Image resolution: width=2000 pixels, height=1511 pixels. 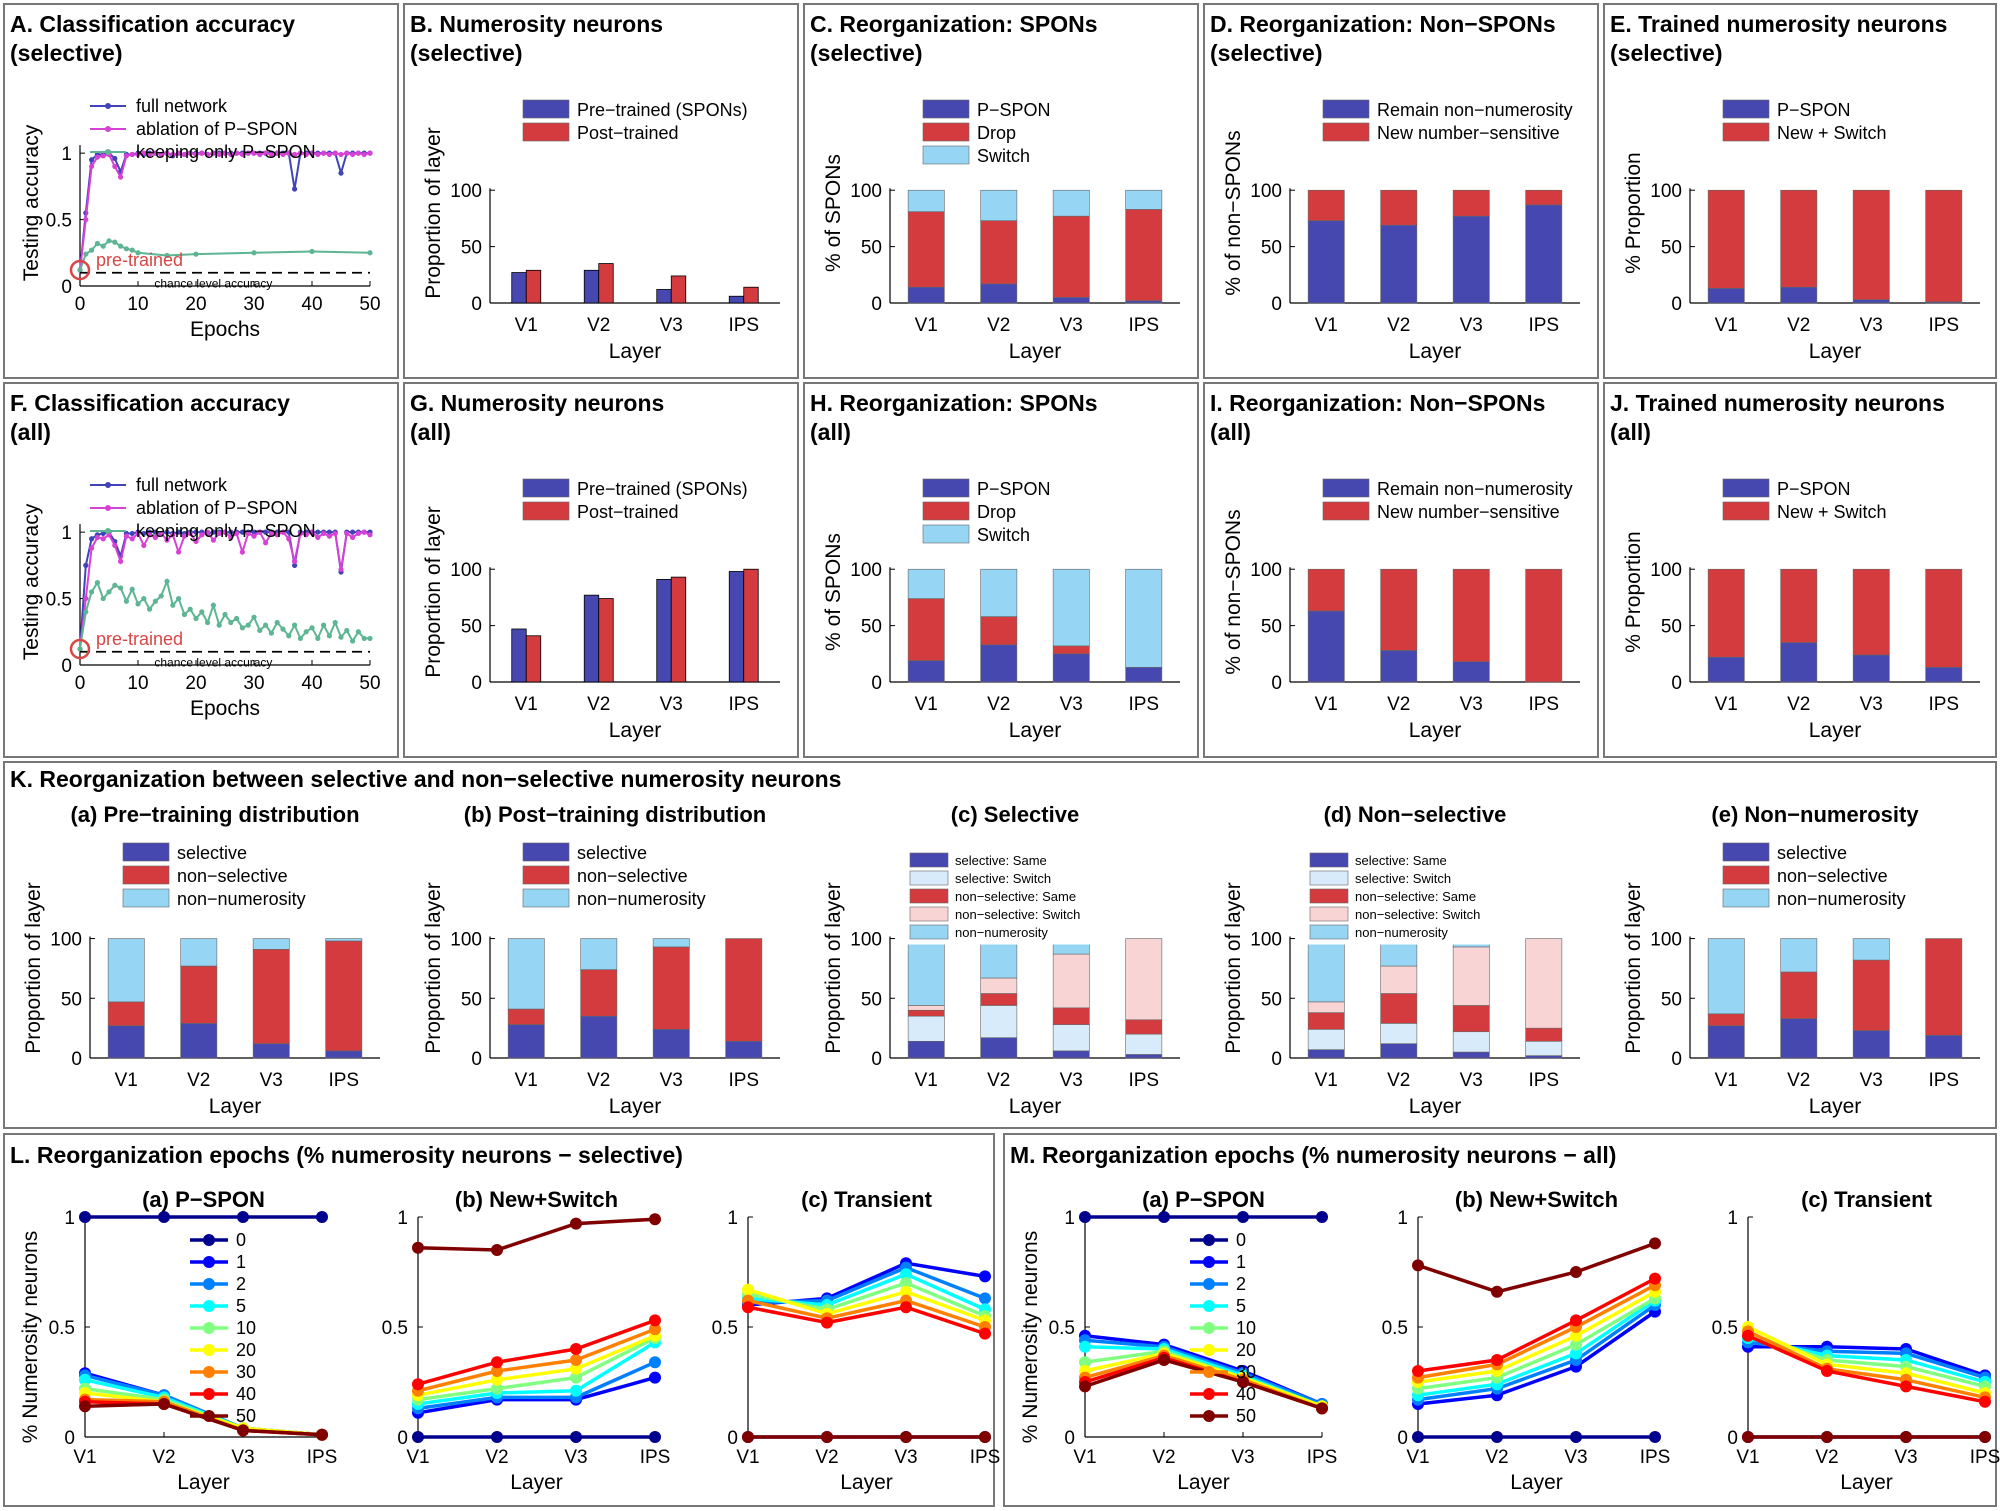 What do you see at coordinates (1014, 489) in the screenshot?
I see `legend-label: P−SPON` at bounding box center [1014, 489].